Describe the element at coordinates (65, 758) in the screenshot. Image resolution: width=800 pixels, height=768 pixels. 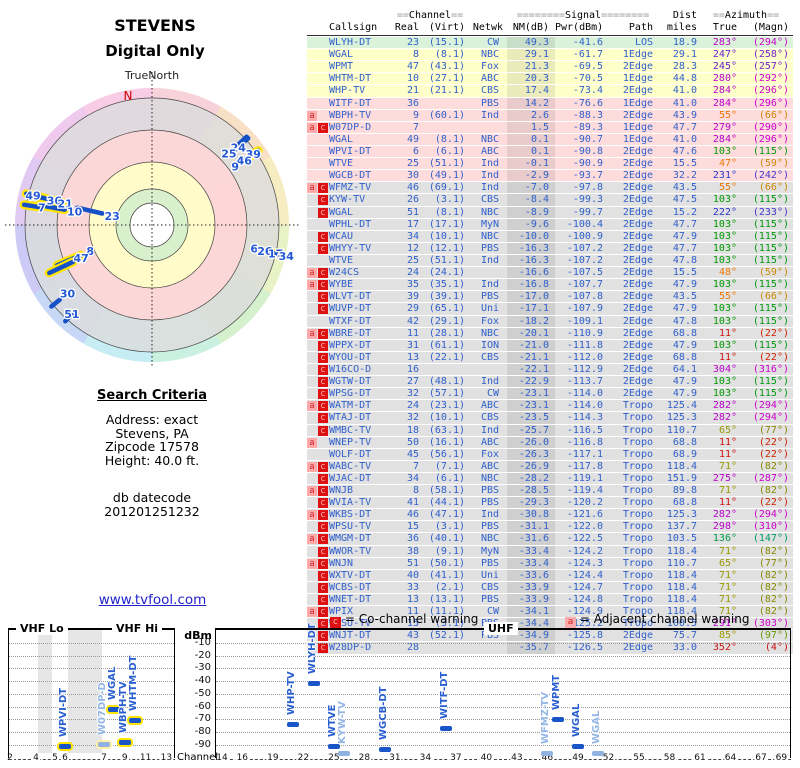
I see `channel-tick-label: 6` at that location.